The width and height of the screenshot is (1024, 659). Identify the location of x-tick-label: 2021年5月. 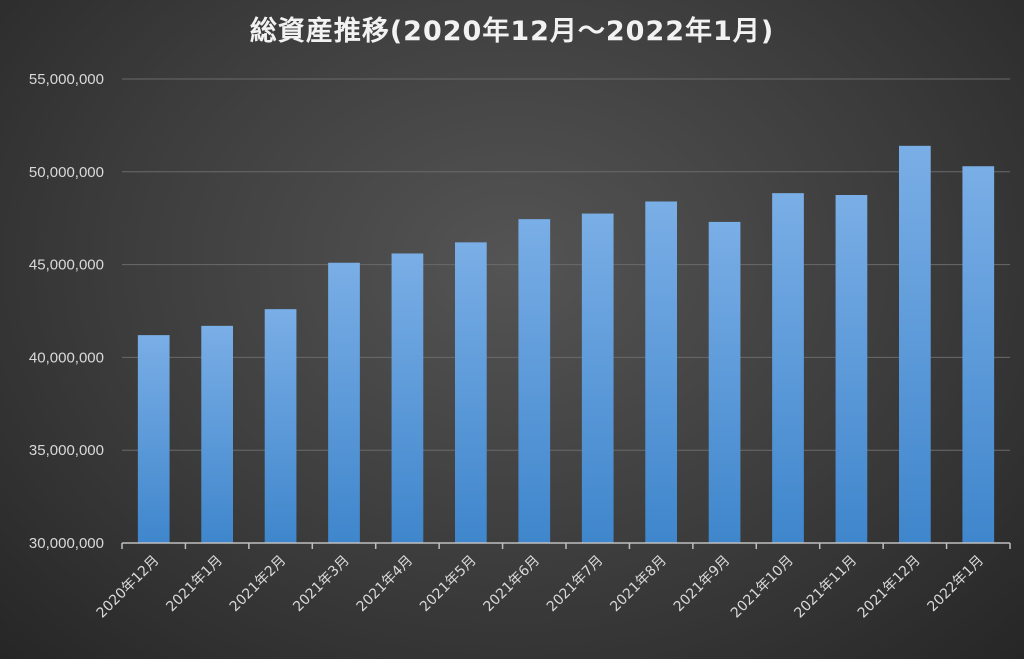
(448, 584).